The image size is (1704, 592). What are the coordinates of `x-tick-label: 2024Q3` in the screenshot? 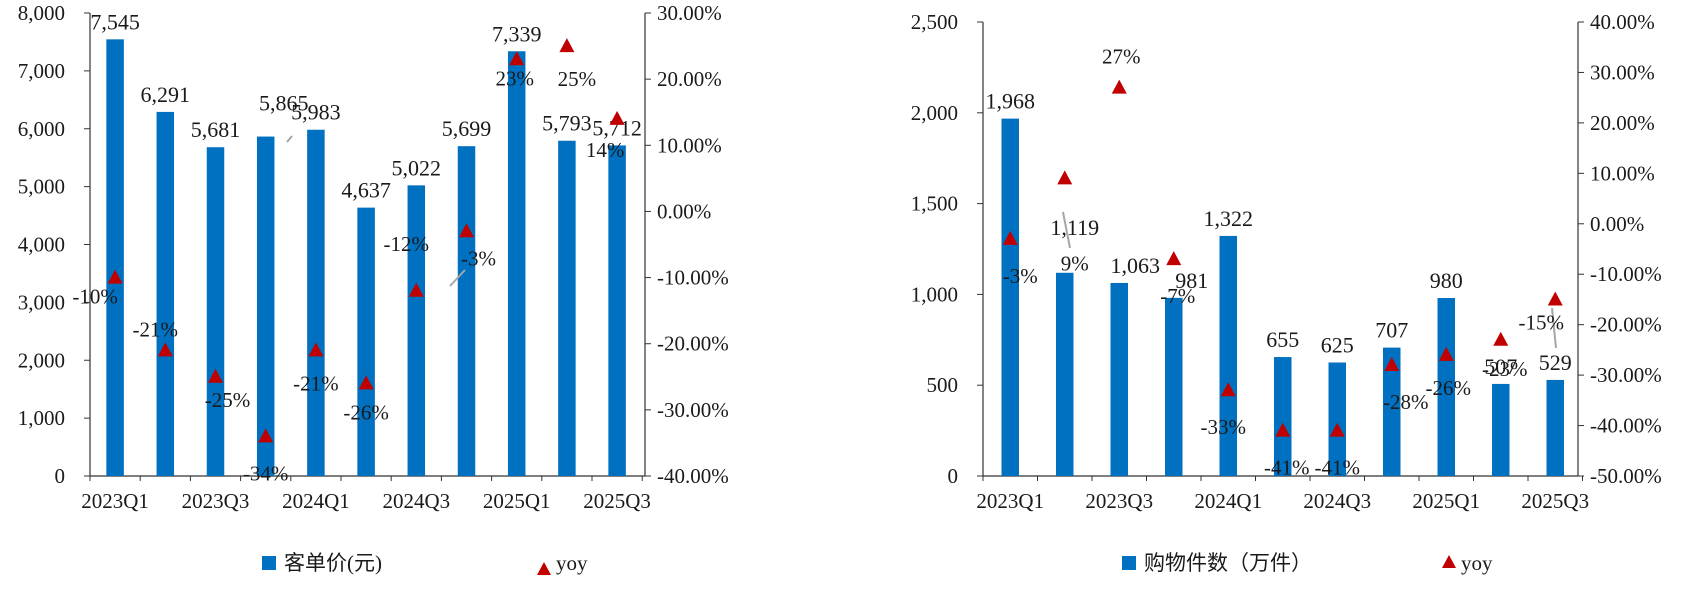 It's located at (416, 501).